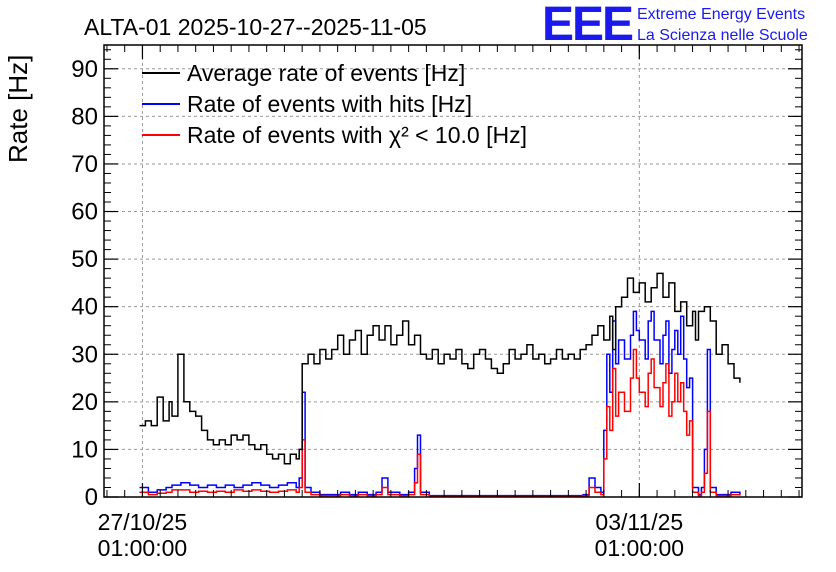 Image resolution: width=836 pixels, height=572 pixels. What do you see at coordinates (84, 307) in the screenshot?
I see `y-tick-label: 40` at bounding box center [84, 307].